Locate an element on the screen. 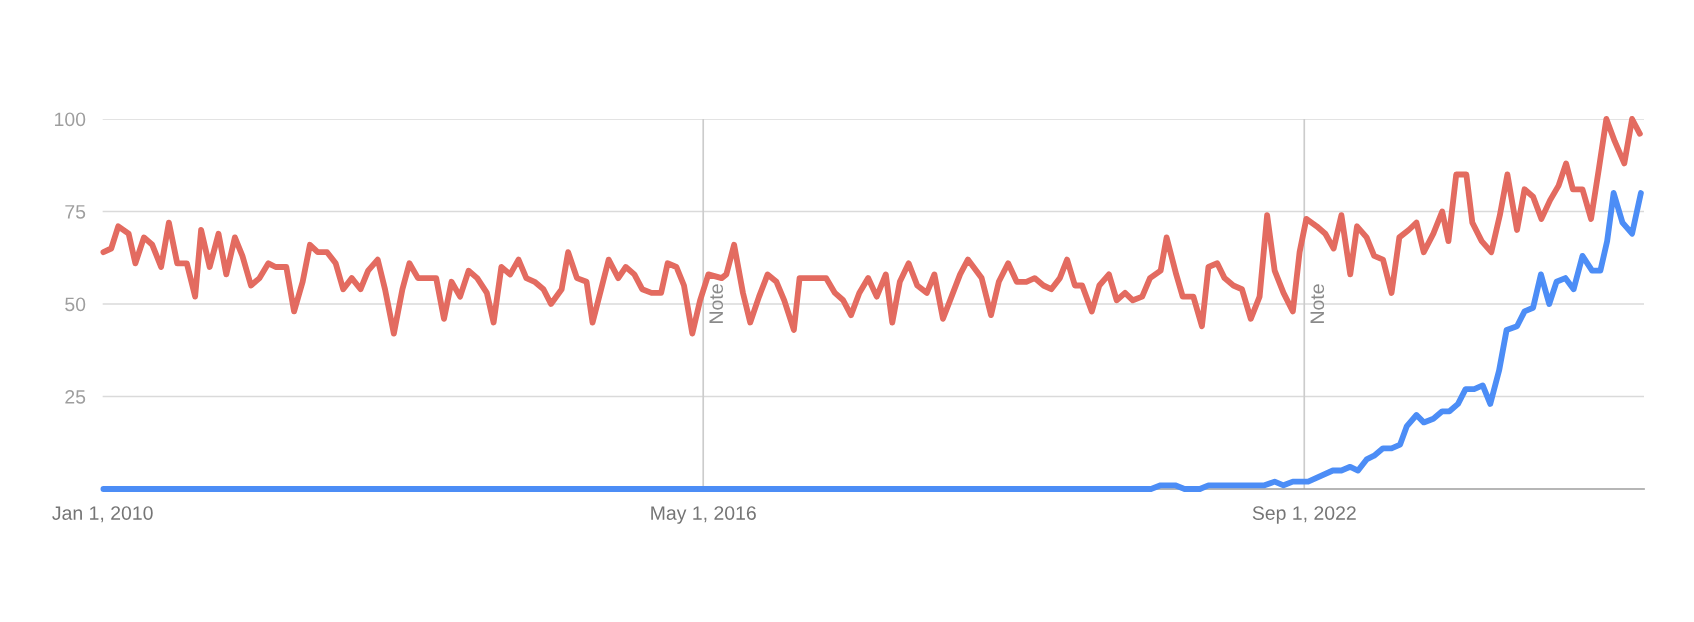 The image size is (1694, 622). y-tick-label: 75 is located at coordinates (75, 212).